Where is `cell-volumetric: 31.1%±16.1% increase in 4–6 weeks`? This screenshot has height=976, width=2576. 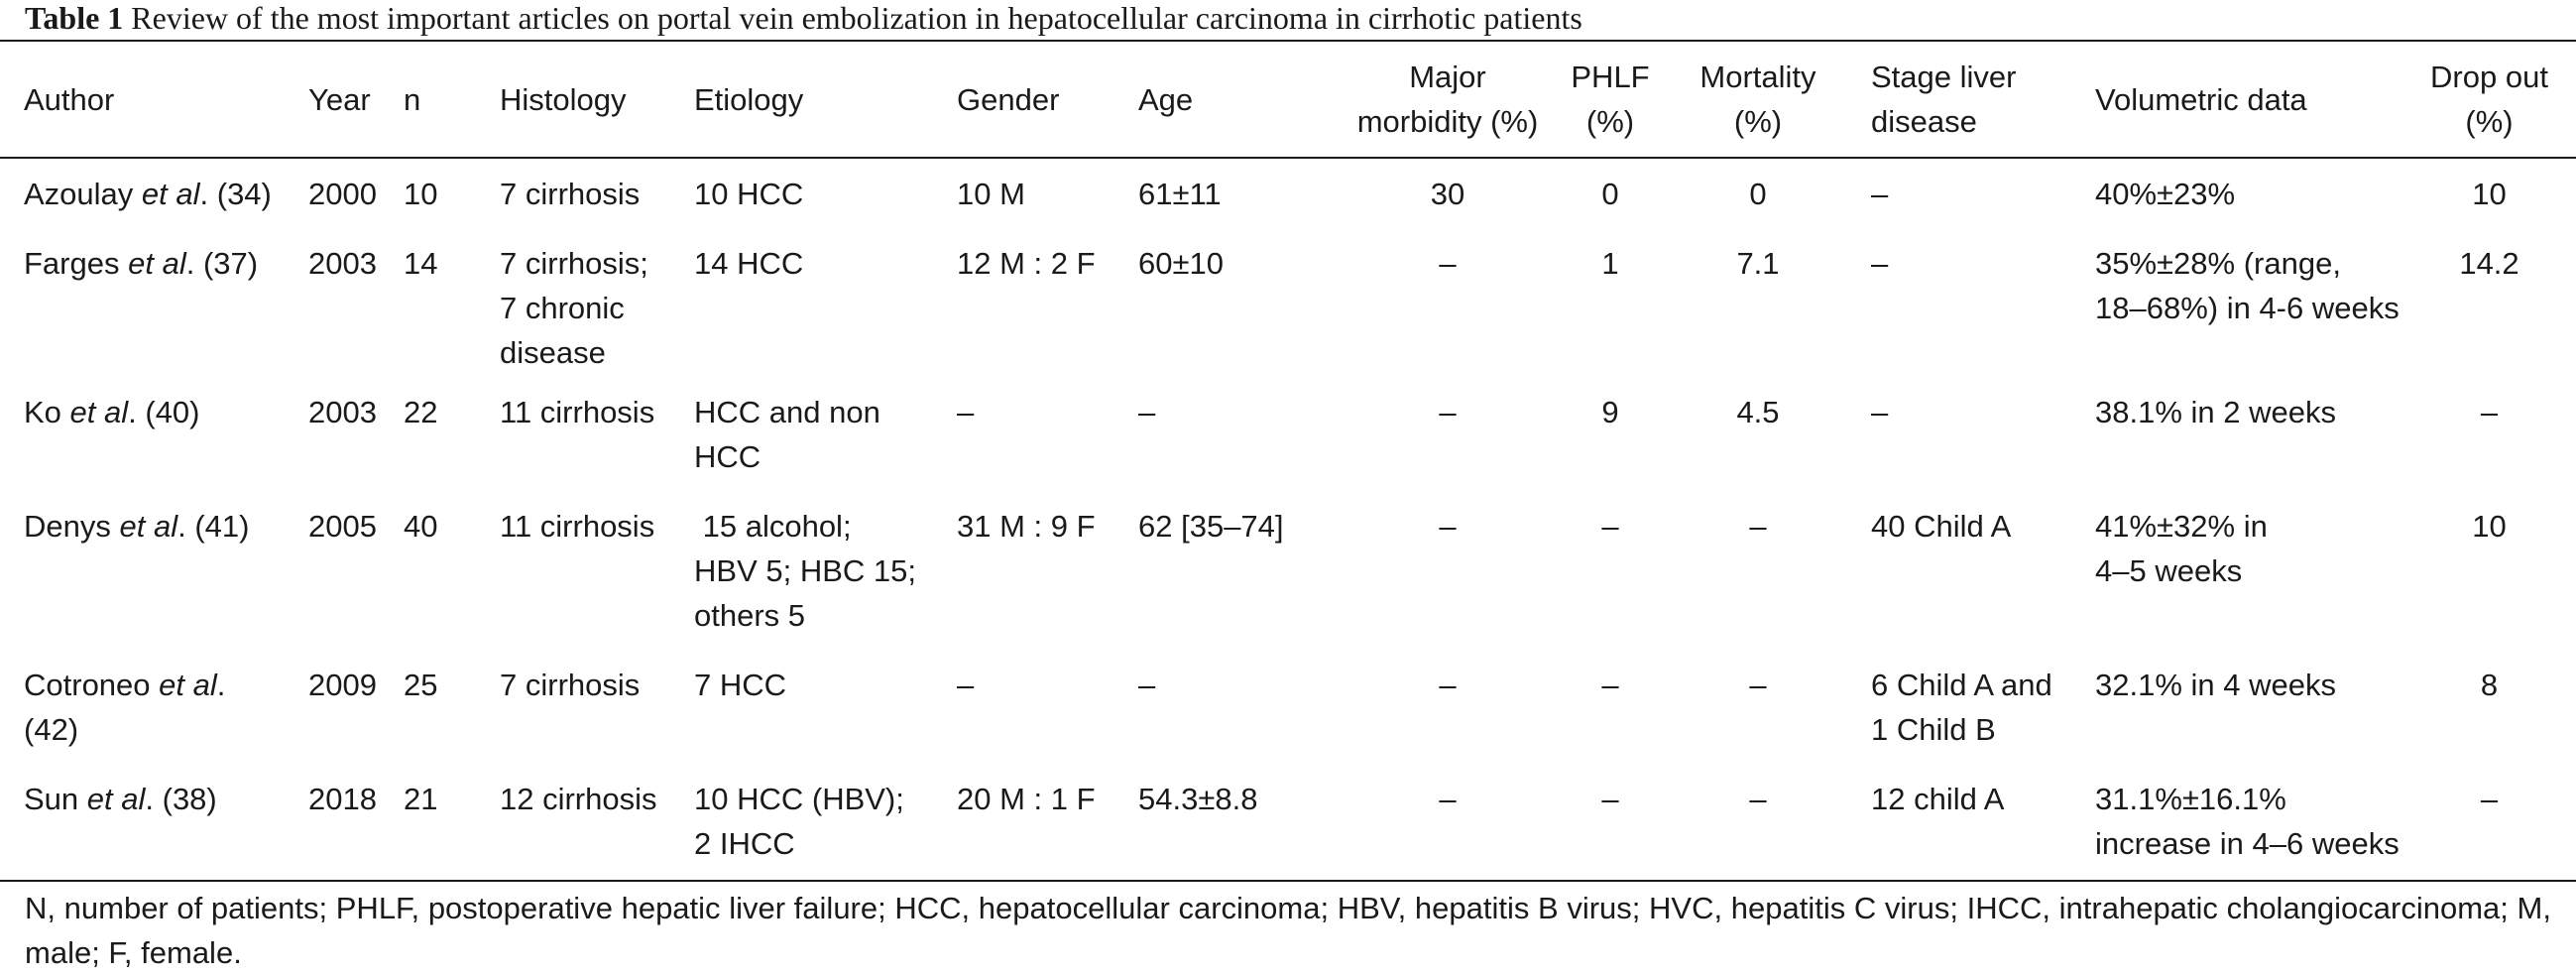 cell-volumetric: 31.1%±16.1% increase in 4–6 weeks is located at coordinates (2247, 821).